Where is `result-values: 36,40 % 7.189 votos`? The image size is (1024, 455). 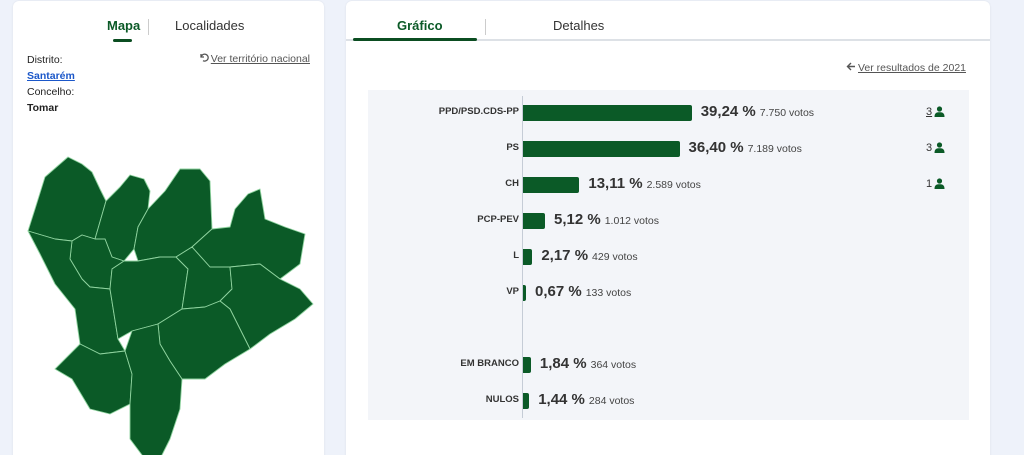 result-values: 36,40 % 7.189 votos is located at coordinates (745, 148).